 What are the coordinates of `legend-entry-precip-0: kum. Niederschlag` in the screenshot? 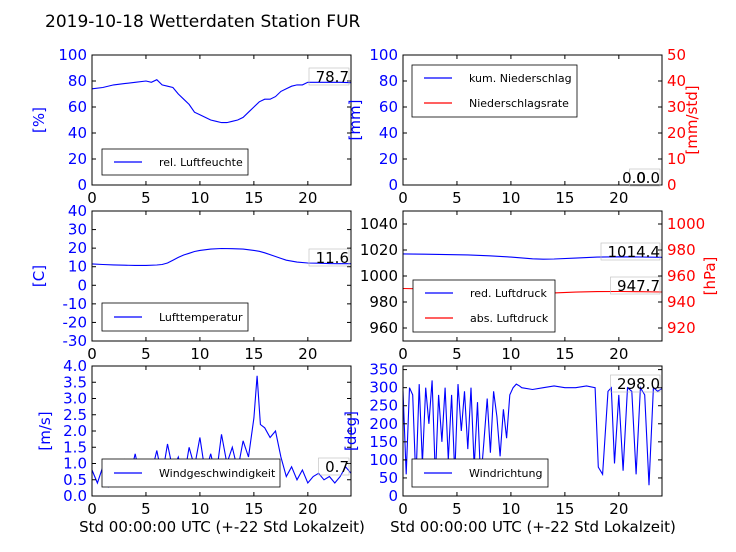 It's located at (520, 78).